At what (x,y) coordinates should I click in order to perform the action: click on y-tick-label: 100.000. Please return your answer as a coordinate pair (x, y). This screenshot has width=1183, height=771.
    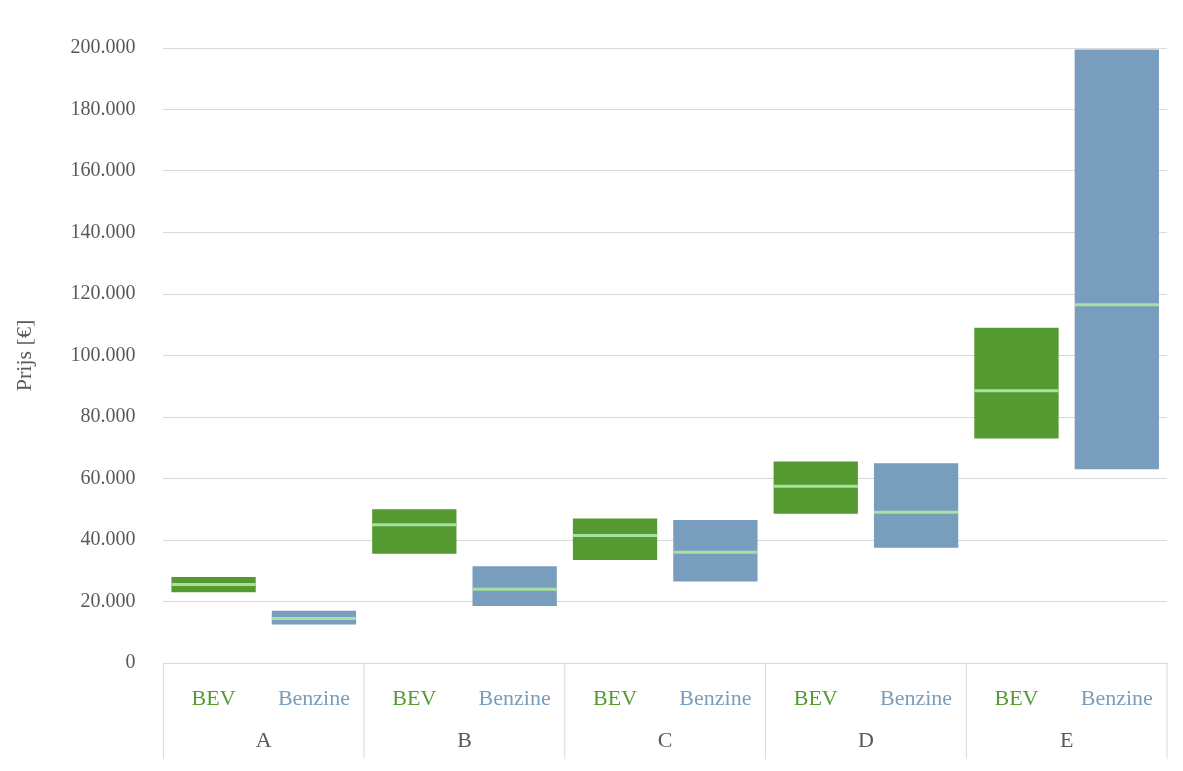
    Looking at the image, I should click on (103, 353).